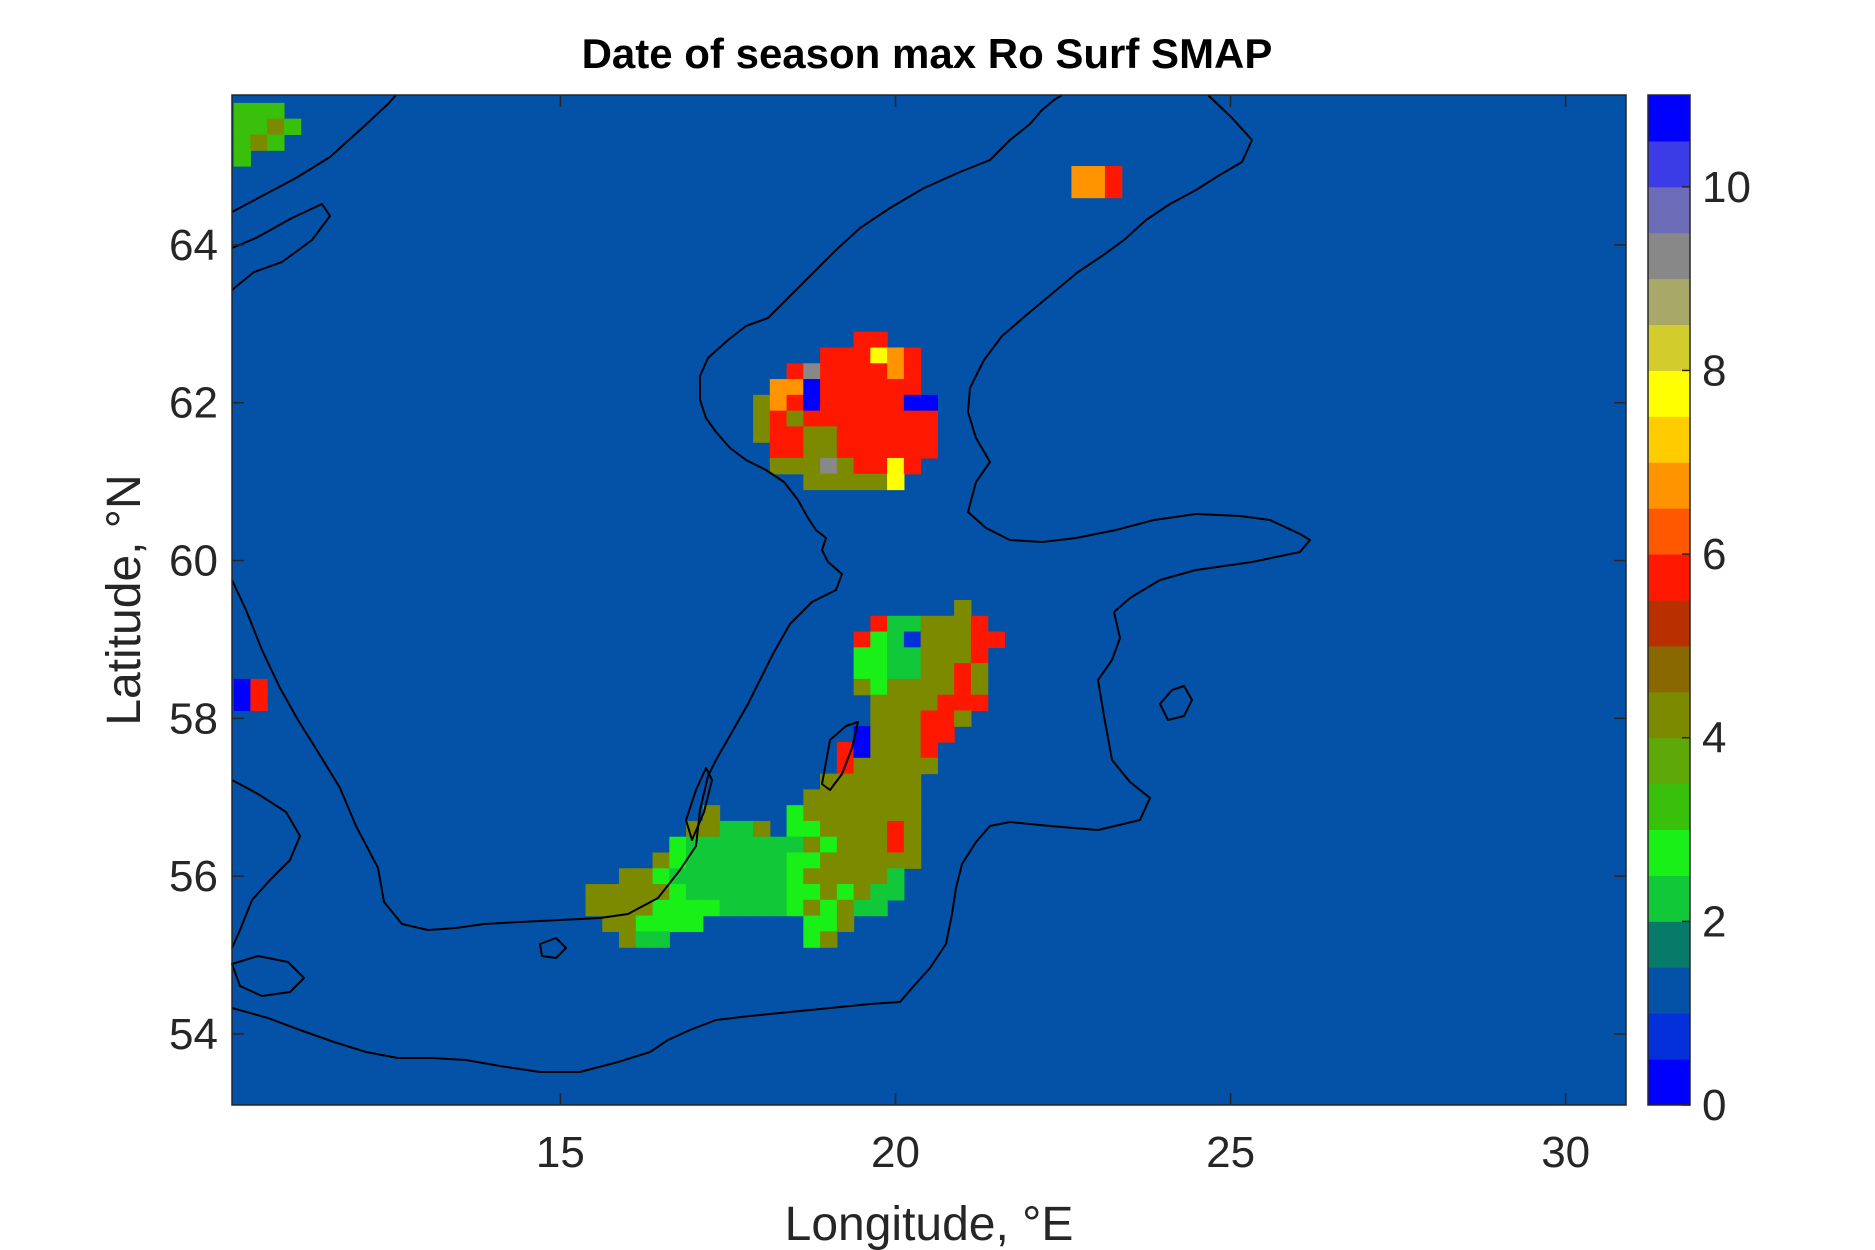  Describe the element at coordinates (699, 804) in the screenshot. I see `coastline-oland` at that location.